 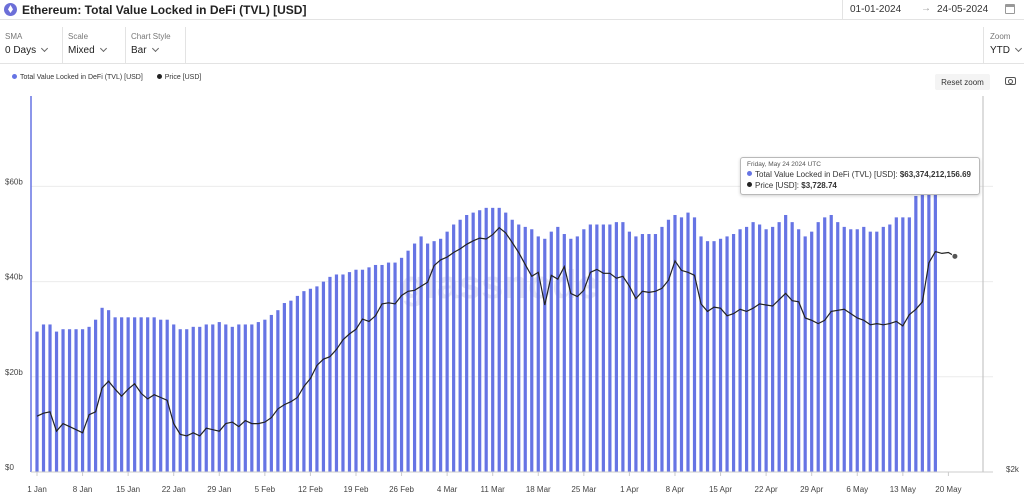 What do you see at coordinates (178, 77) in the screenshot?
I see `legend-item-price: Price [USD]` at bounding box center [178, 77].